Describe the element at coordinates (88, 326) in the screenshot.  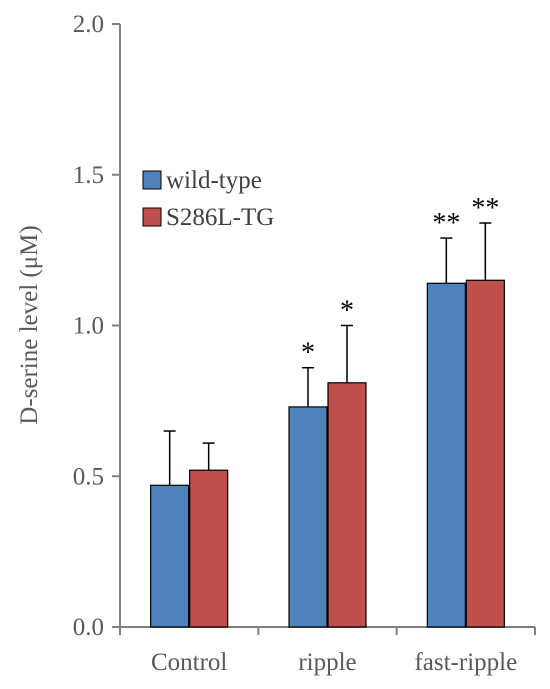
I see `y-tick-label: 1.0` at that location.